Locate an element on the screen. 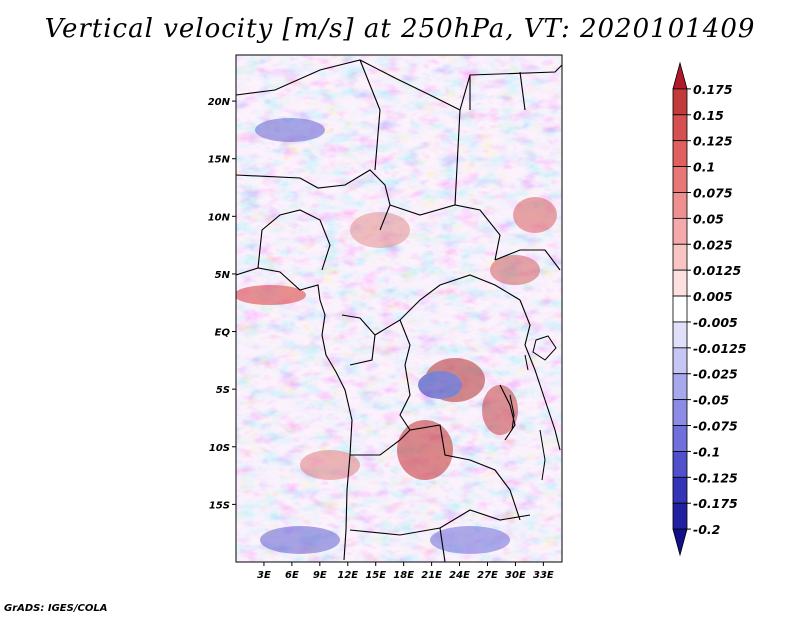 The image size is (800, 618). colorbar-label: 0.005 is located at coordinates (713, 296).